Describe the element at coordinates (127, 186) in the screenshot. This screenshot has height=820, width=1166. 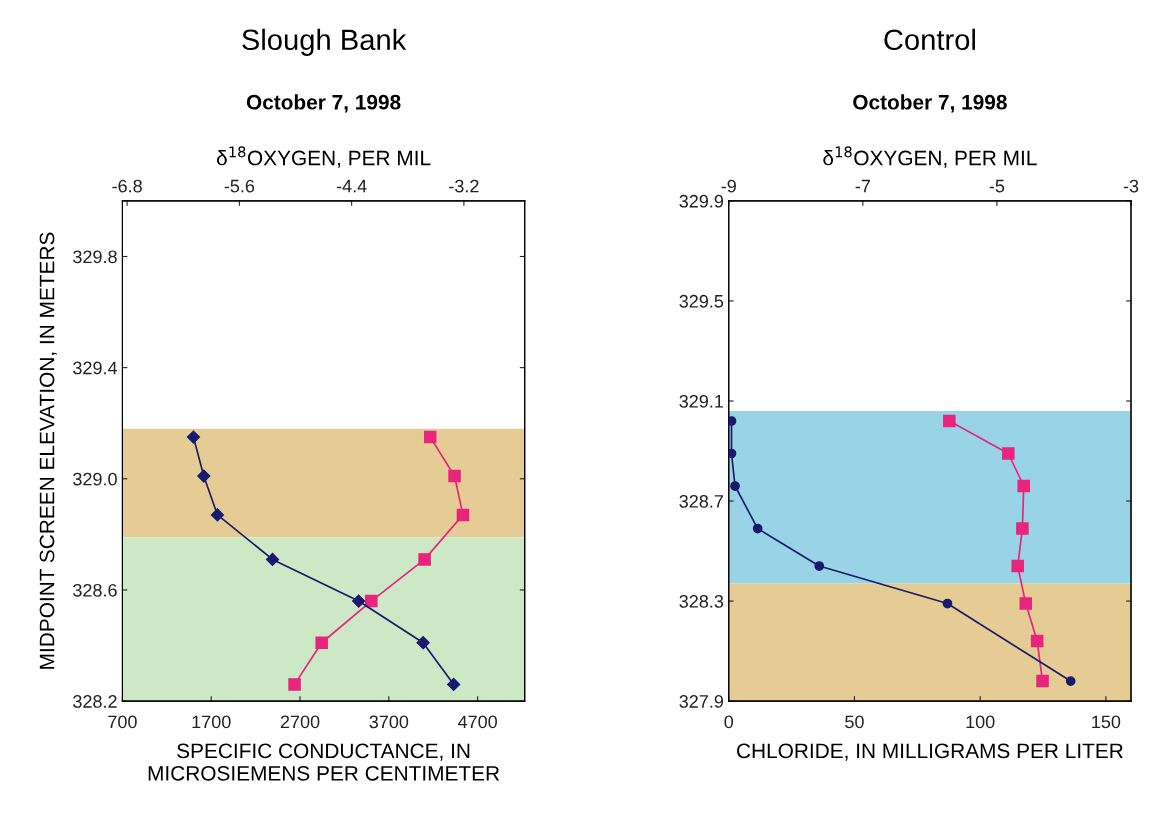
I see `x2-tick-label: -6.8` at that location.